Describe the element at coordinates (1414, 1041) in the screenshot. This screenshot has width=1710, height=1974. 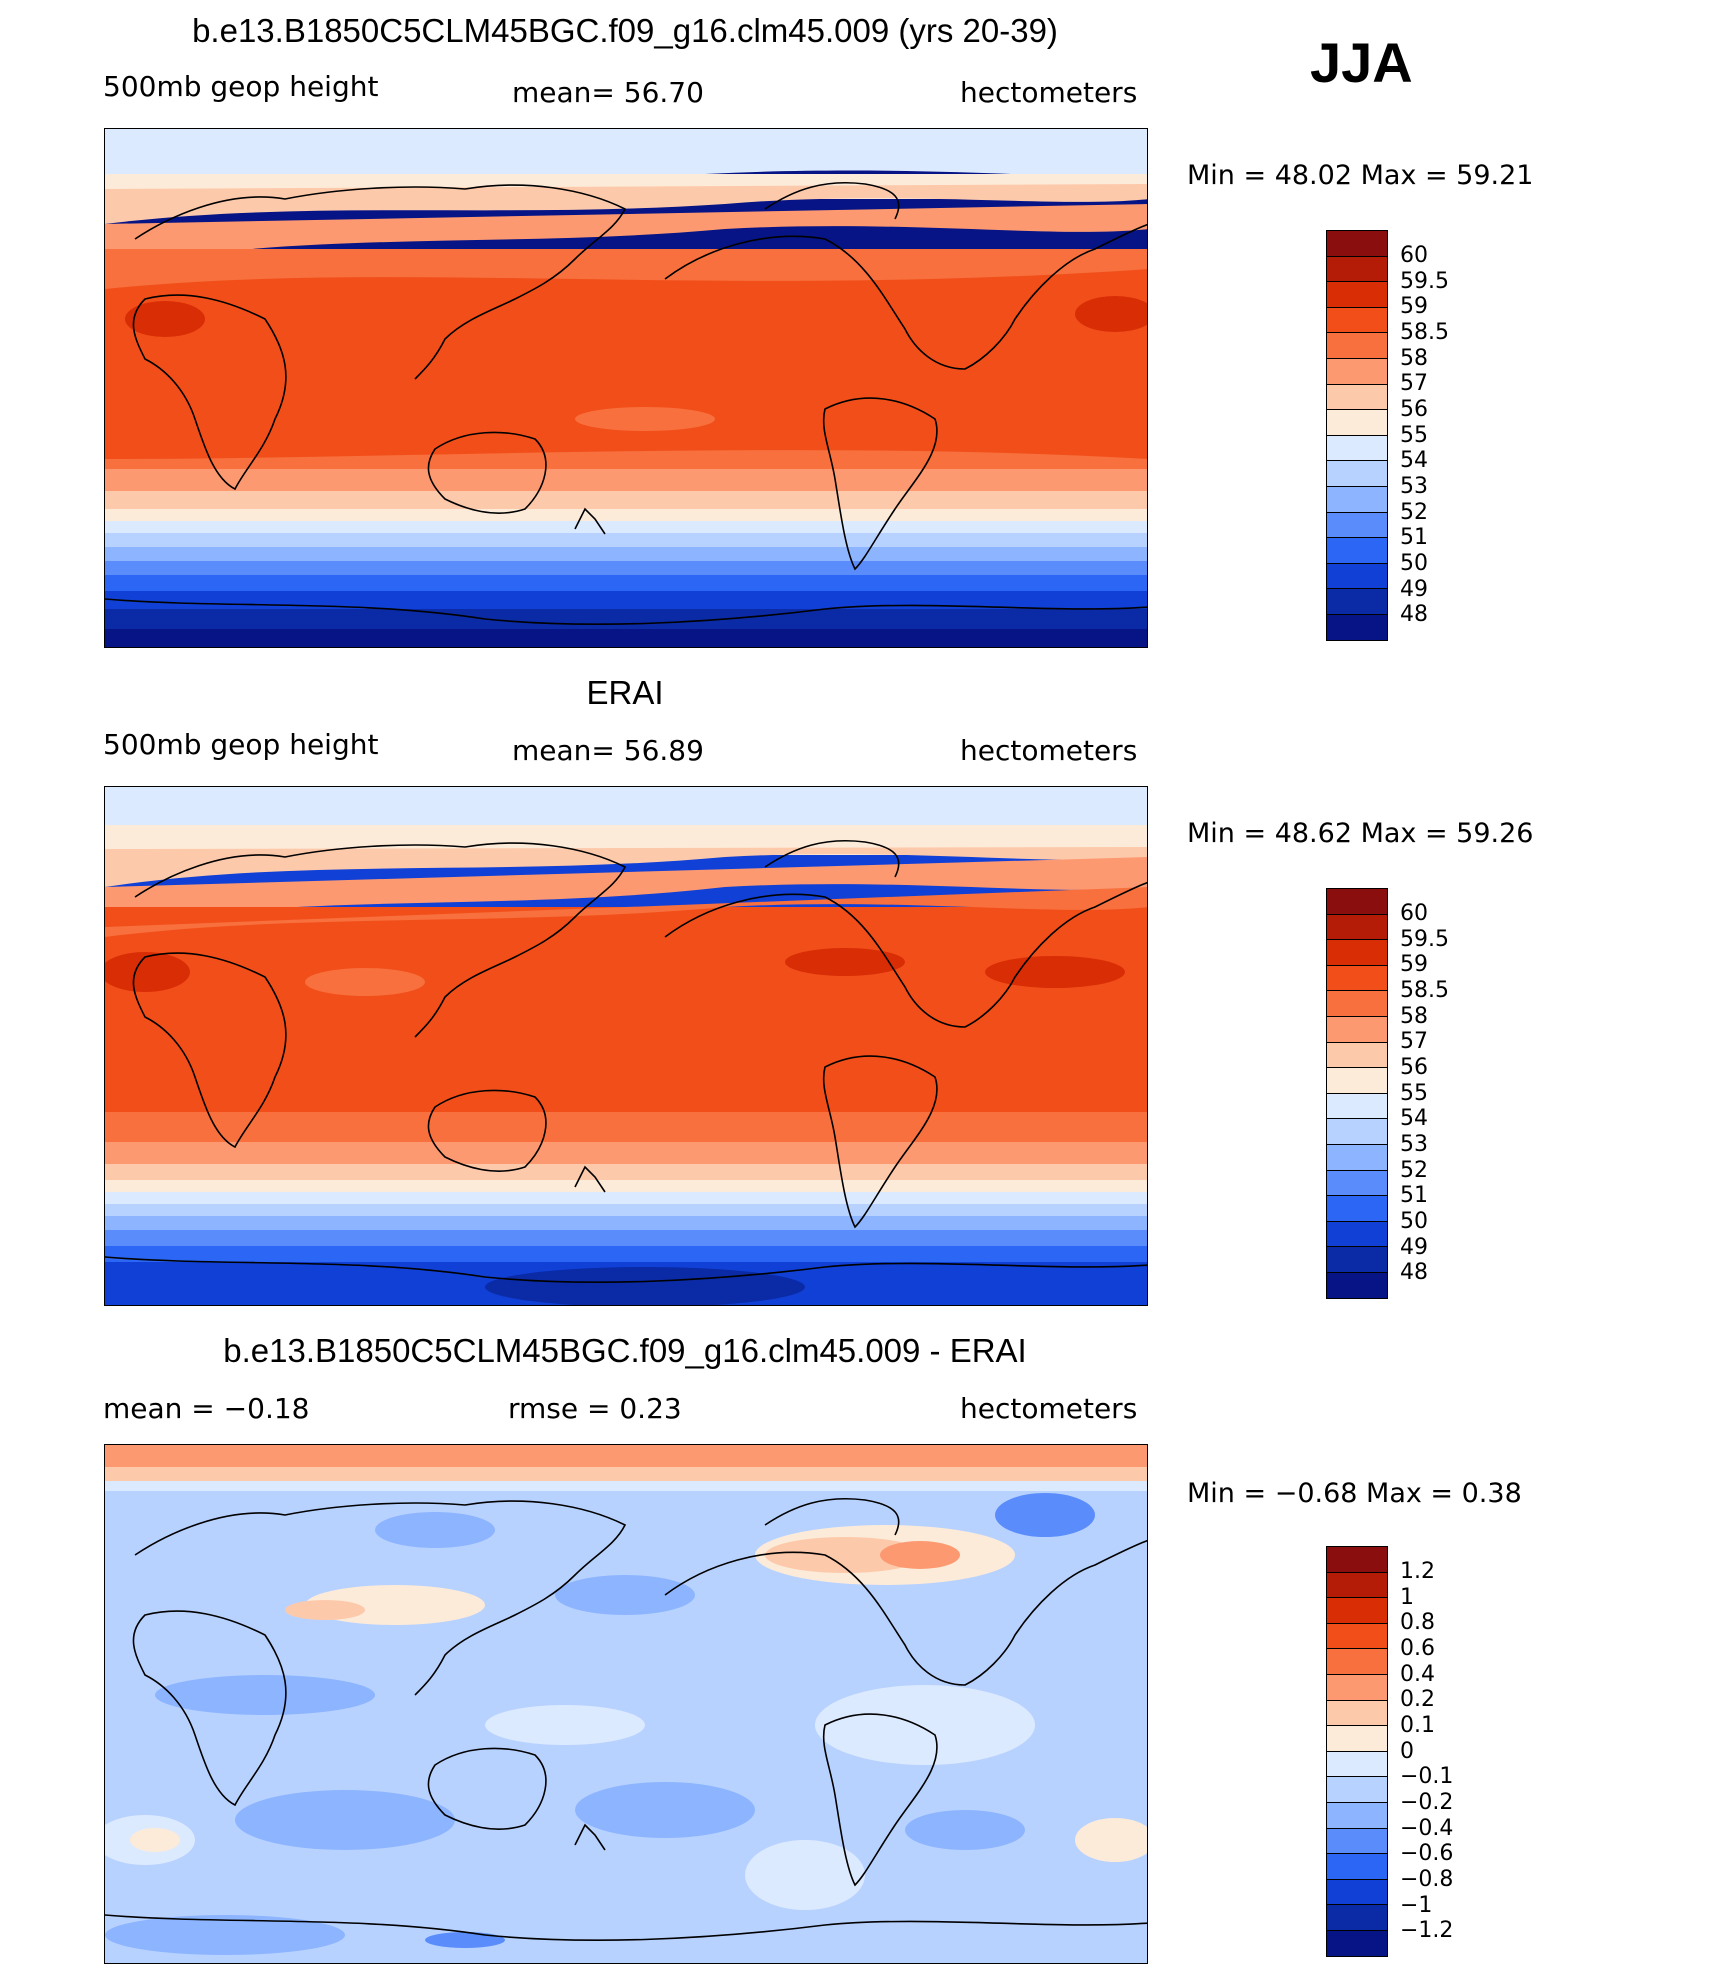
I see `panel-2-level-5: 57` at that location.